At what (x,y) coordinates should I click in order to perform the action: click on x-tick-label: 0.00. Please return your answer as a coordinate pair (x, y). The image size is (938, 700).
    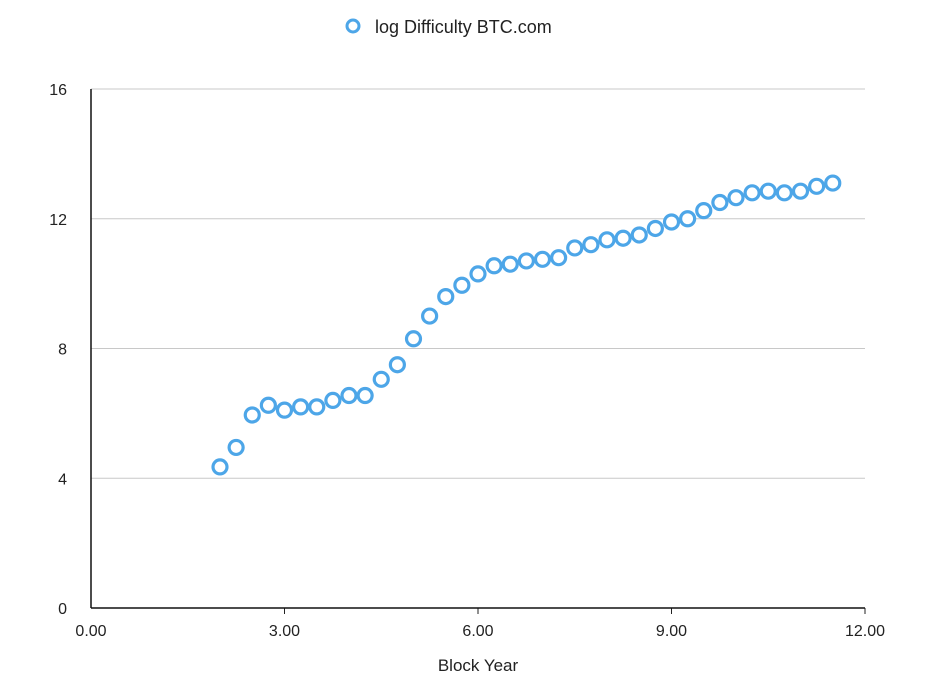
    Looking at the image, I should click on (90, 631).